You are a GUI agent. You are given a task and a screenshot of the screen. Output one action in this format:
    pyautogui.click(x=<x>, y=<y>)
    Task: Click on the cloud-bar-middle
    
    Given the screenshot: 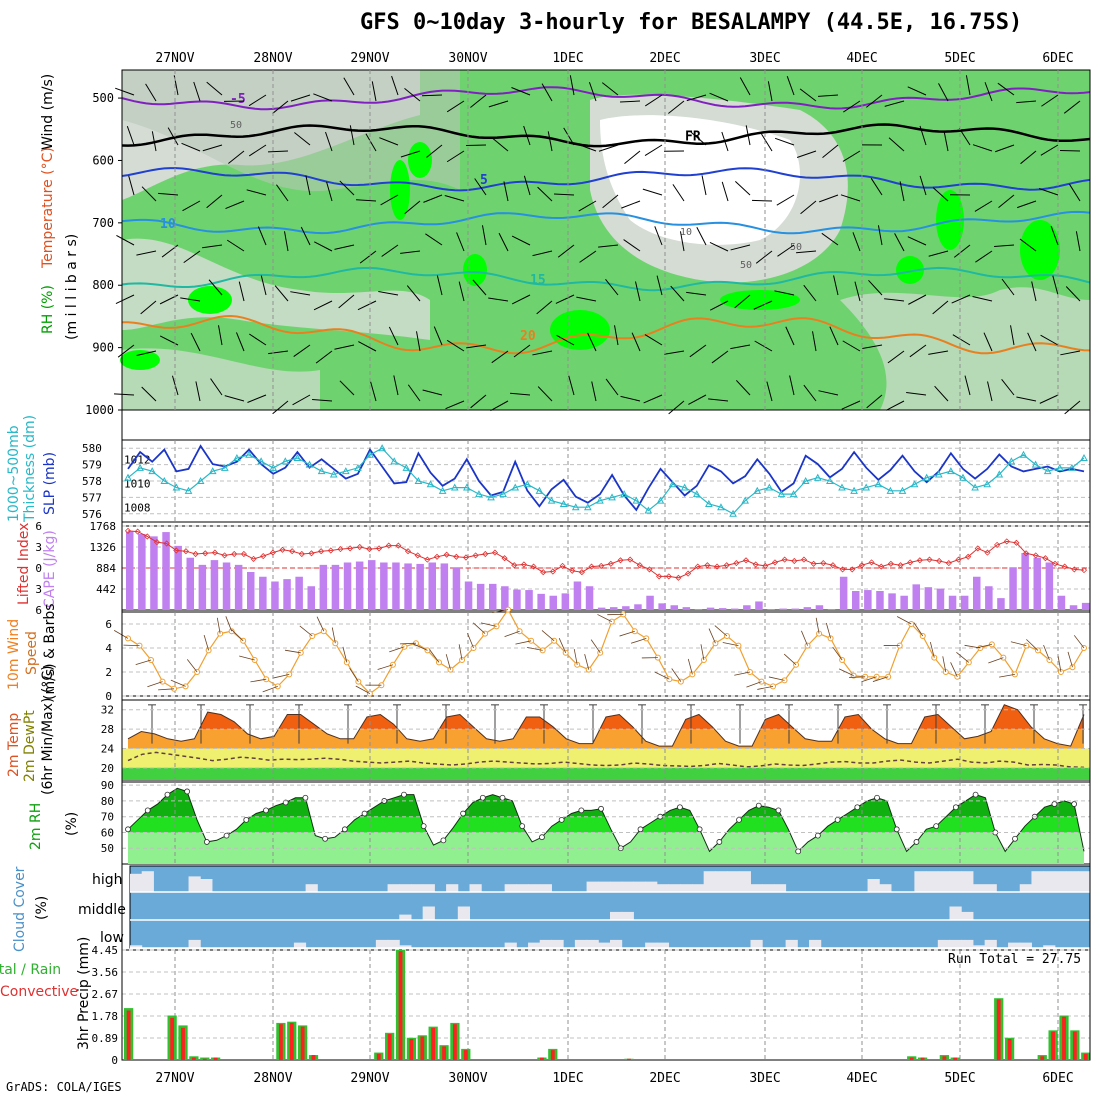 What is the action you would take?
    pyautogui.click(x=428, y=913)
    